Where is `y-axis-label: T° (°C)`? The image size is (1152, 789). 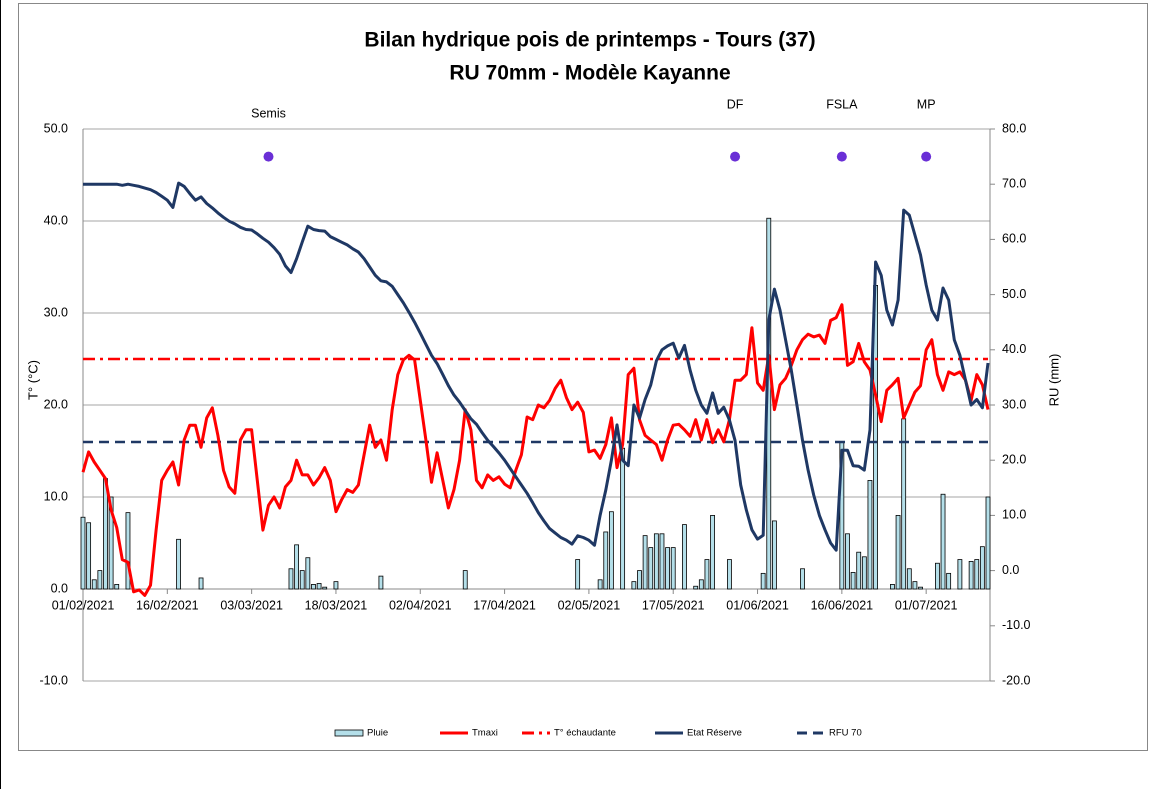
y-axis-label: T° (°C) is located at coordinates (32, 380).